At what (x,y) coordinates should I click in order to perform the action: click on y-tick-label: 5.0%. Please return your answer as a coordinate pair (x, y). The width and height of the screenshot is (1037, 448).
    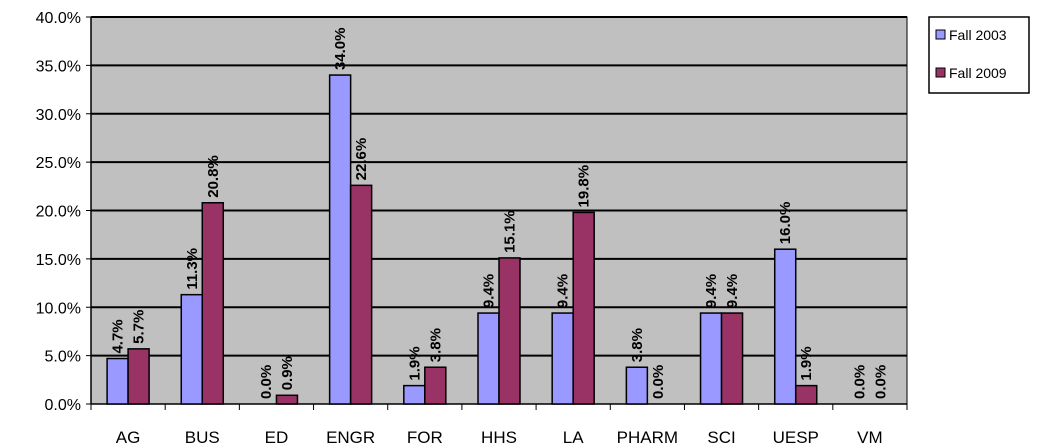
    Looking at the image, I should click on (63, 357).